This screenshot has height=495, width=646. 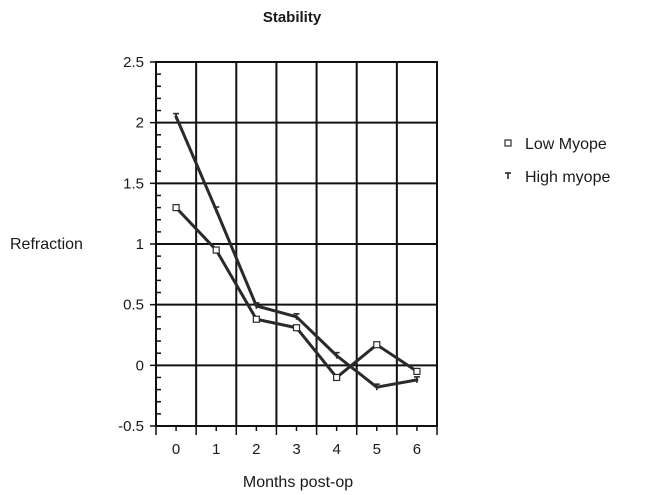 I want to click on x-tick-label: 6, so click(x=417, y=449).